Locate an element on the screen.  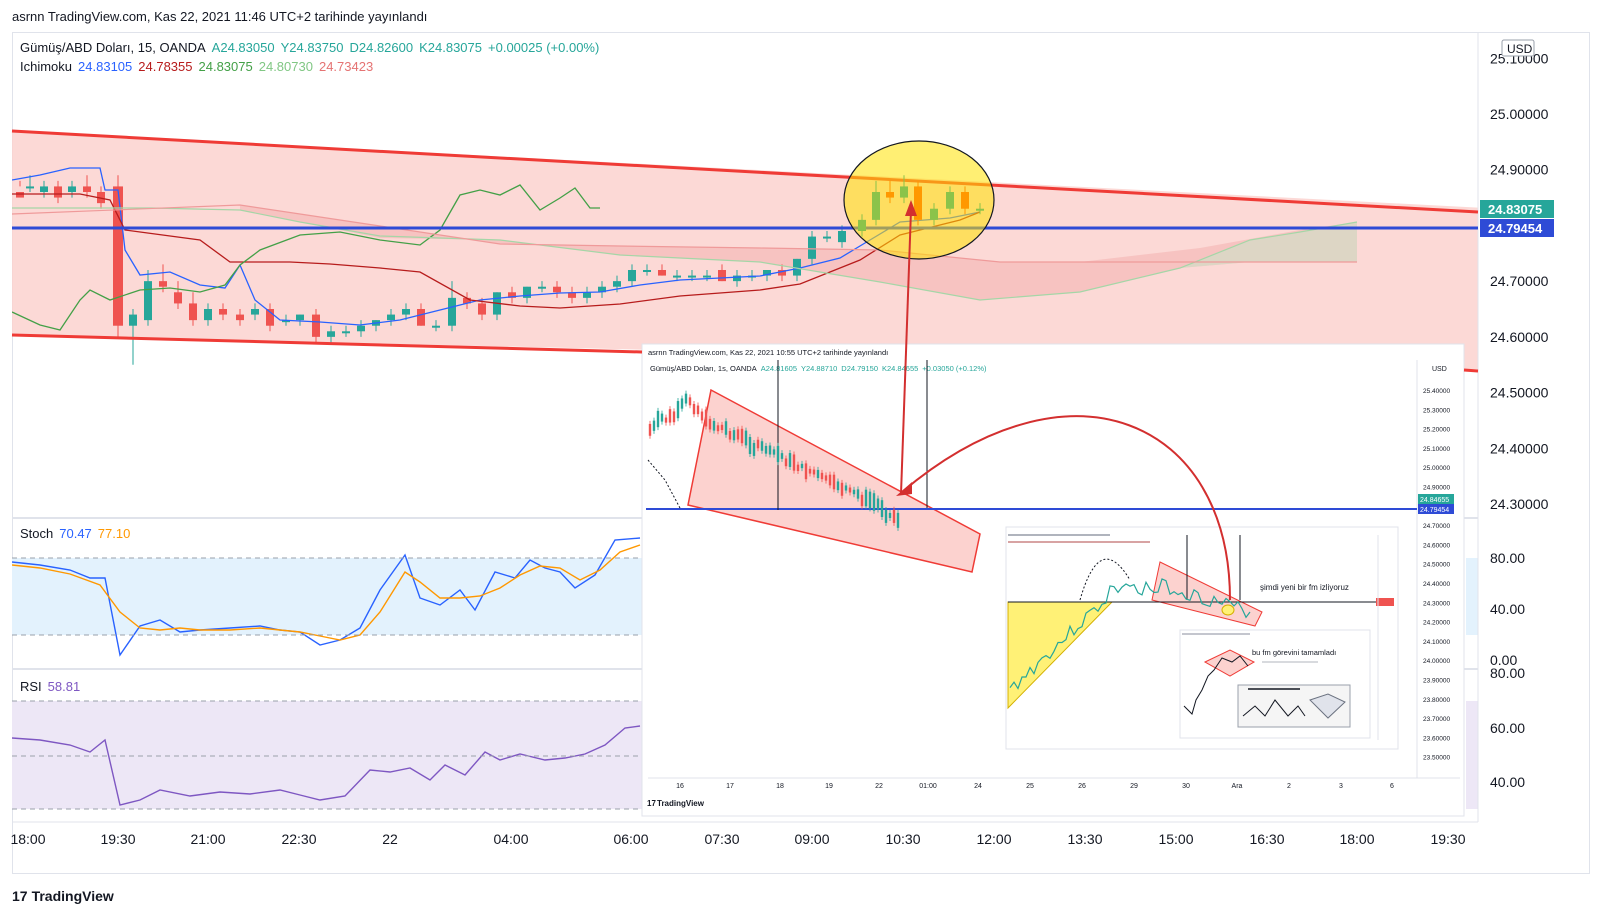
channel-upper-line is located at coordinates (745, 171).